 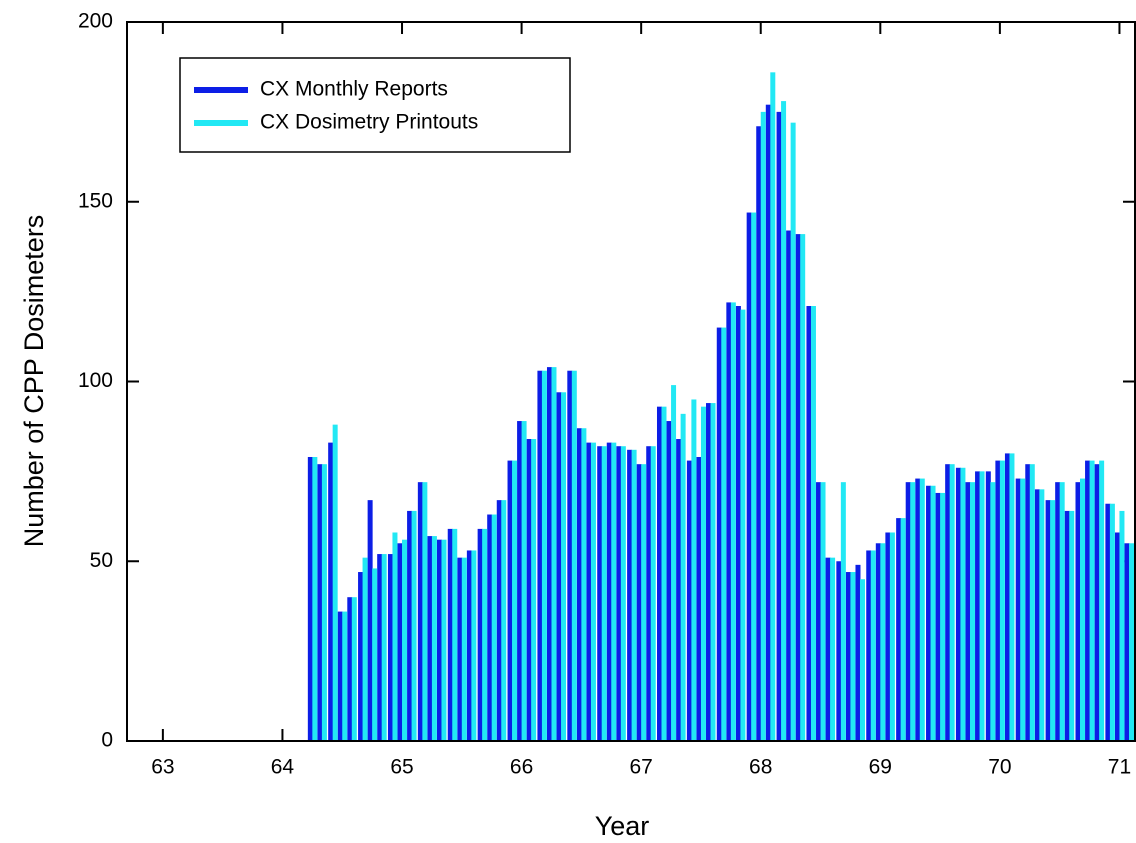 What do you see at coordinates (760, 767) in the screenshot?
I see `x-tick-label: 68` at bounding box center [760, 767].